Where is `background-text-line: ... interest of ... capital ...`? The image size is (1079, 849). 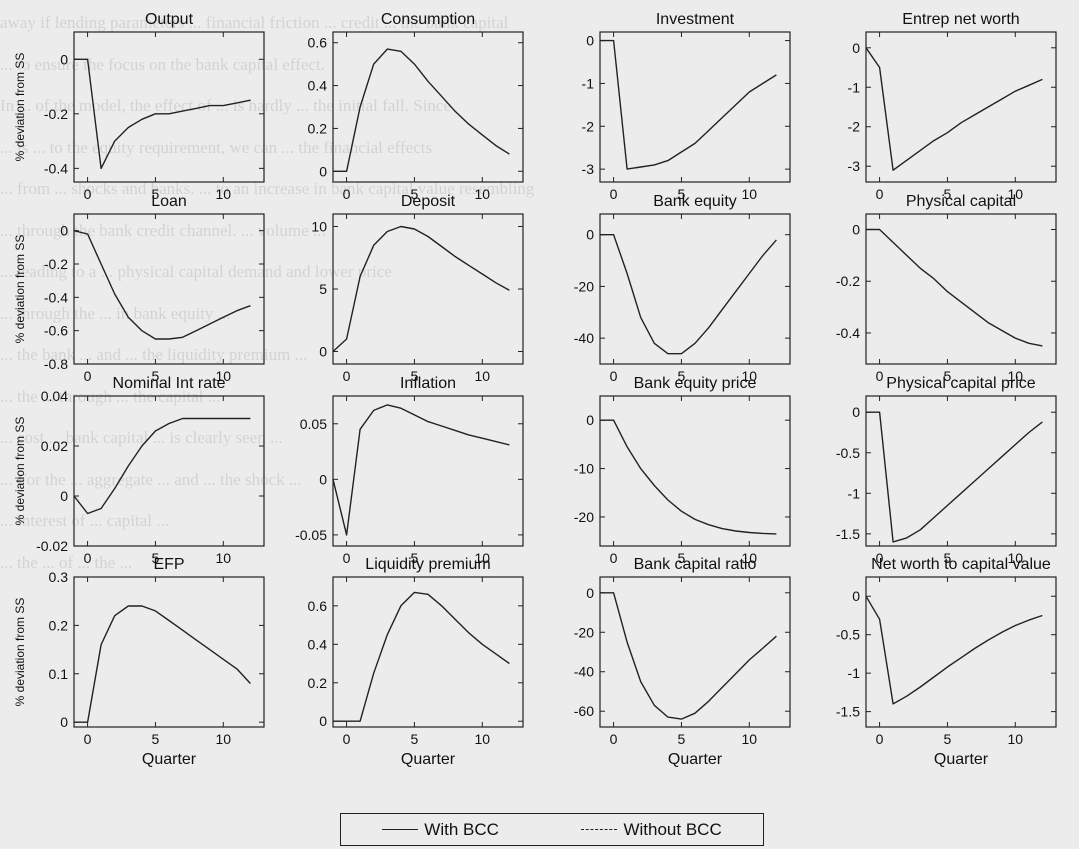
background-text-line: ... interest of ... capital ... is located at coordinates (85, 520).